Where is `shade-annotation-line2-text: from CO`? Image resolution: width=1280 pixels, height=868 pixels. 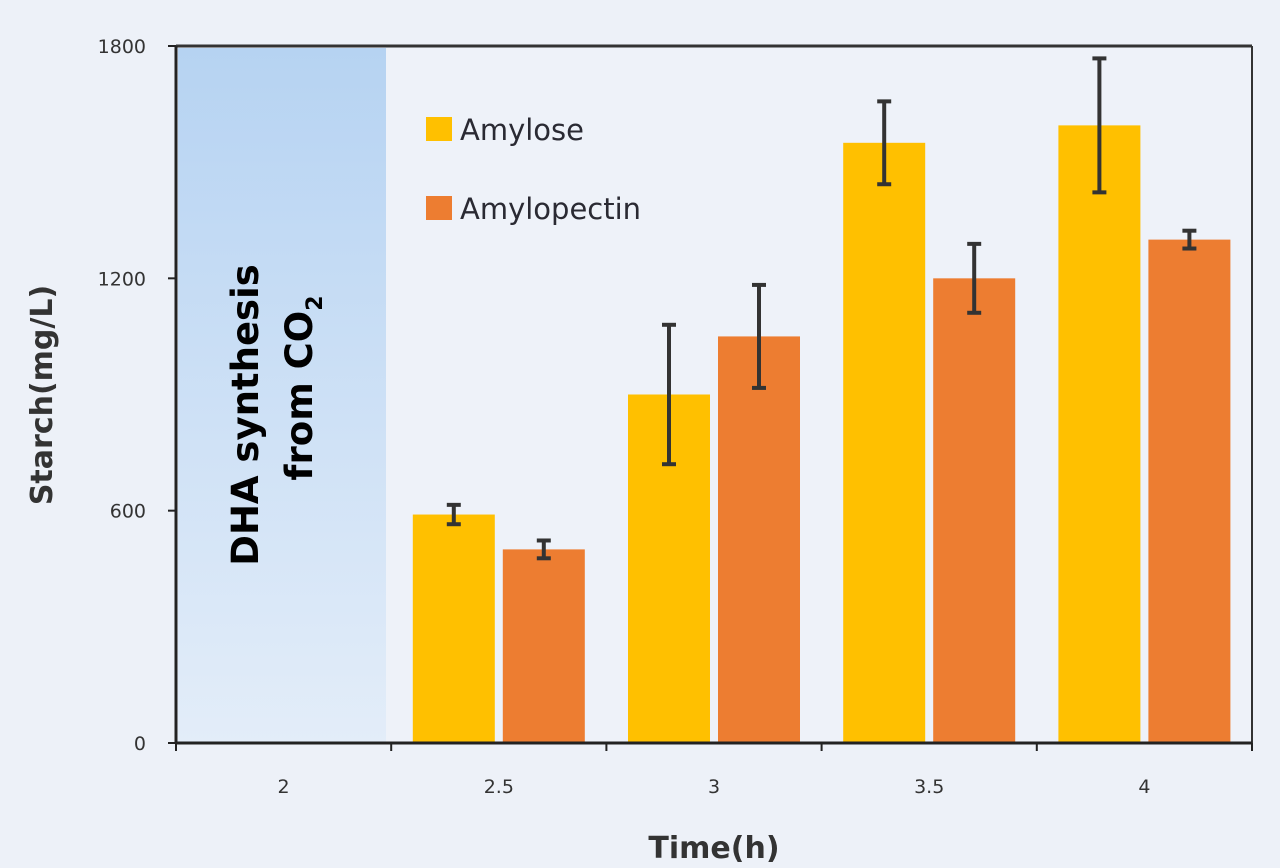
shade-annotation-line2-text: from CO is located at coordinates (299, 396).